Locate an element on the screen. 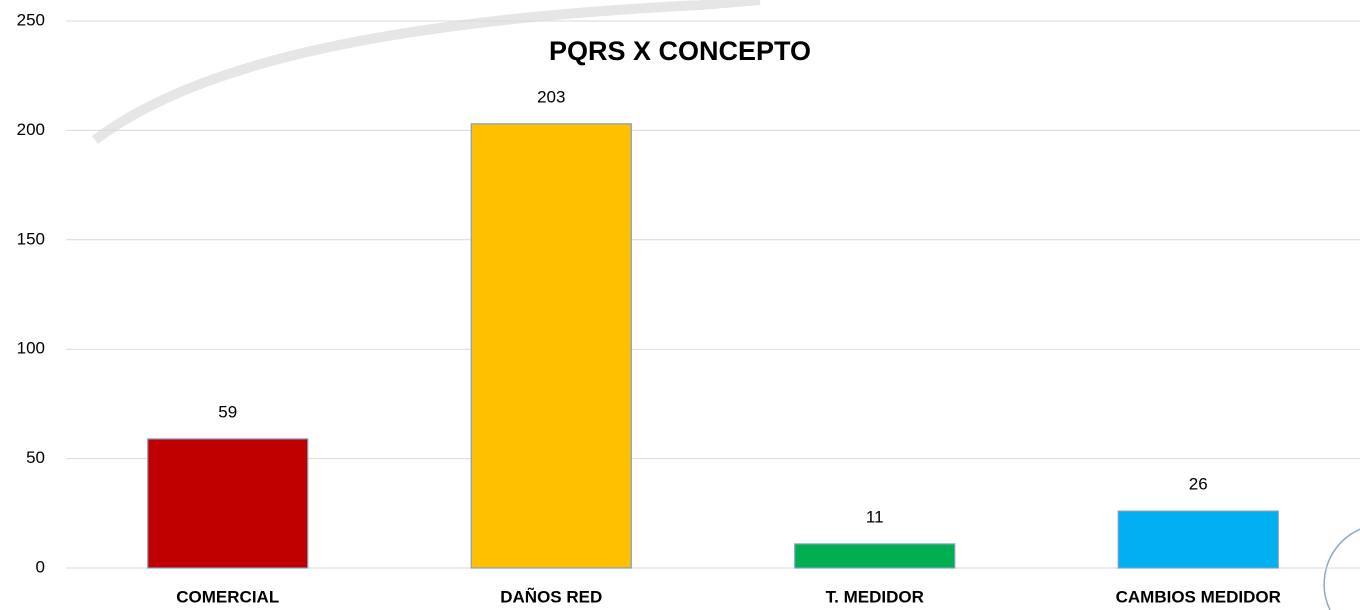 The width and height of the screenshot is (1360, 610). y-tick-label: 150 is located at coordinates (31, 238).